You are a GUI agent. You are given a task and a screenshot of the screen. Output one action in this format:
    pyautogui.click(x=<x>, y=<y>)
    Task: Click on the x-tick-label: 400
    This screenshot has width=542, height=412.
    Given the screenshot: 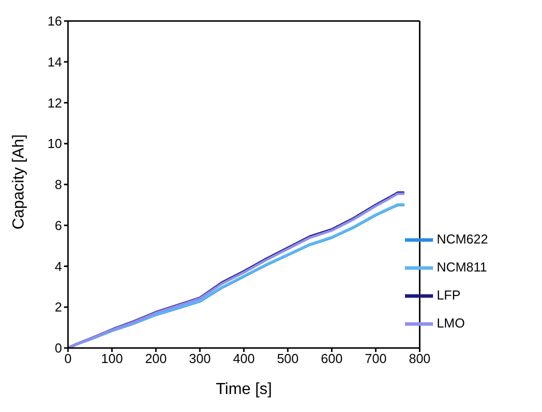 What is the action you would take?
    pyautogui.click(x=244, y=358)
    